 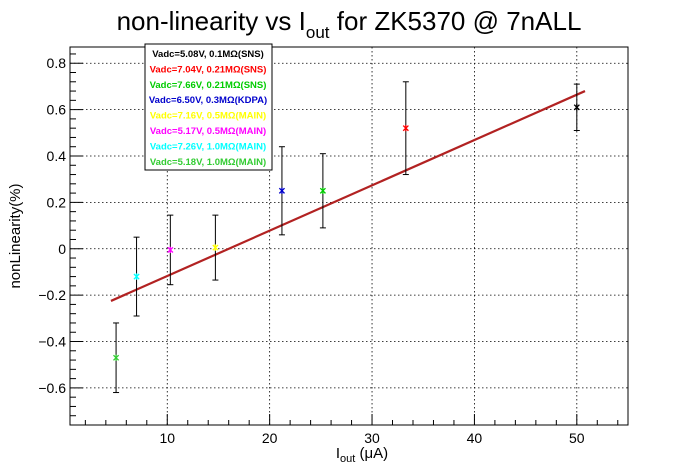 What do you see at coordinates (208, 100) in the screenshot?
I see `legend-entry: Vadc=6.50V, 0.3MΩ(KDPA)` at bounding box center [208, 100].